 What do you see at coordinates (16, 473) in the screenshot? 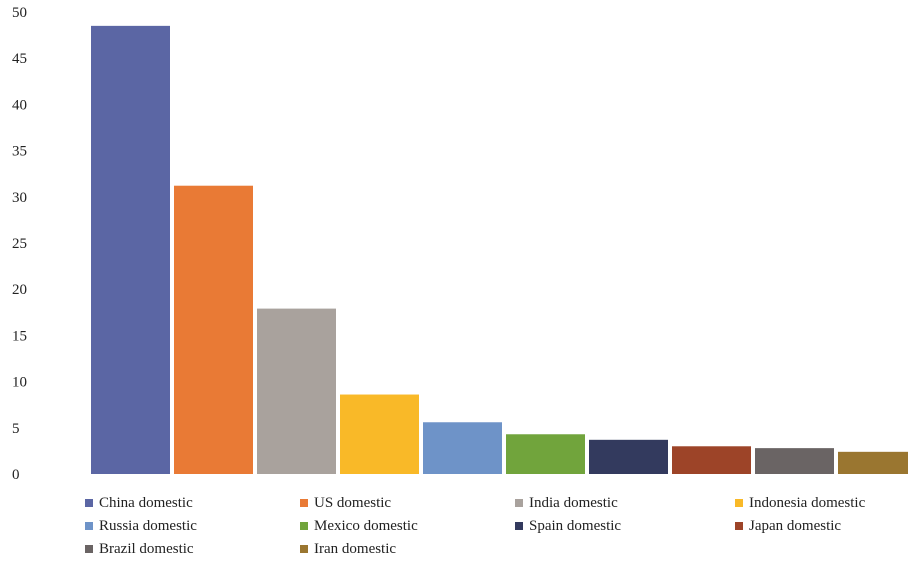
I see `y-tick-label: 0` at bounding box center [16, 473].